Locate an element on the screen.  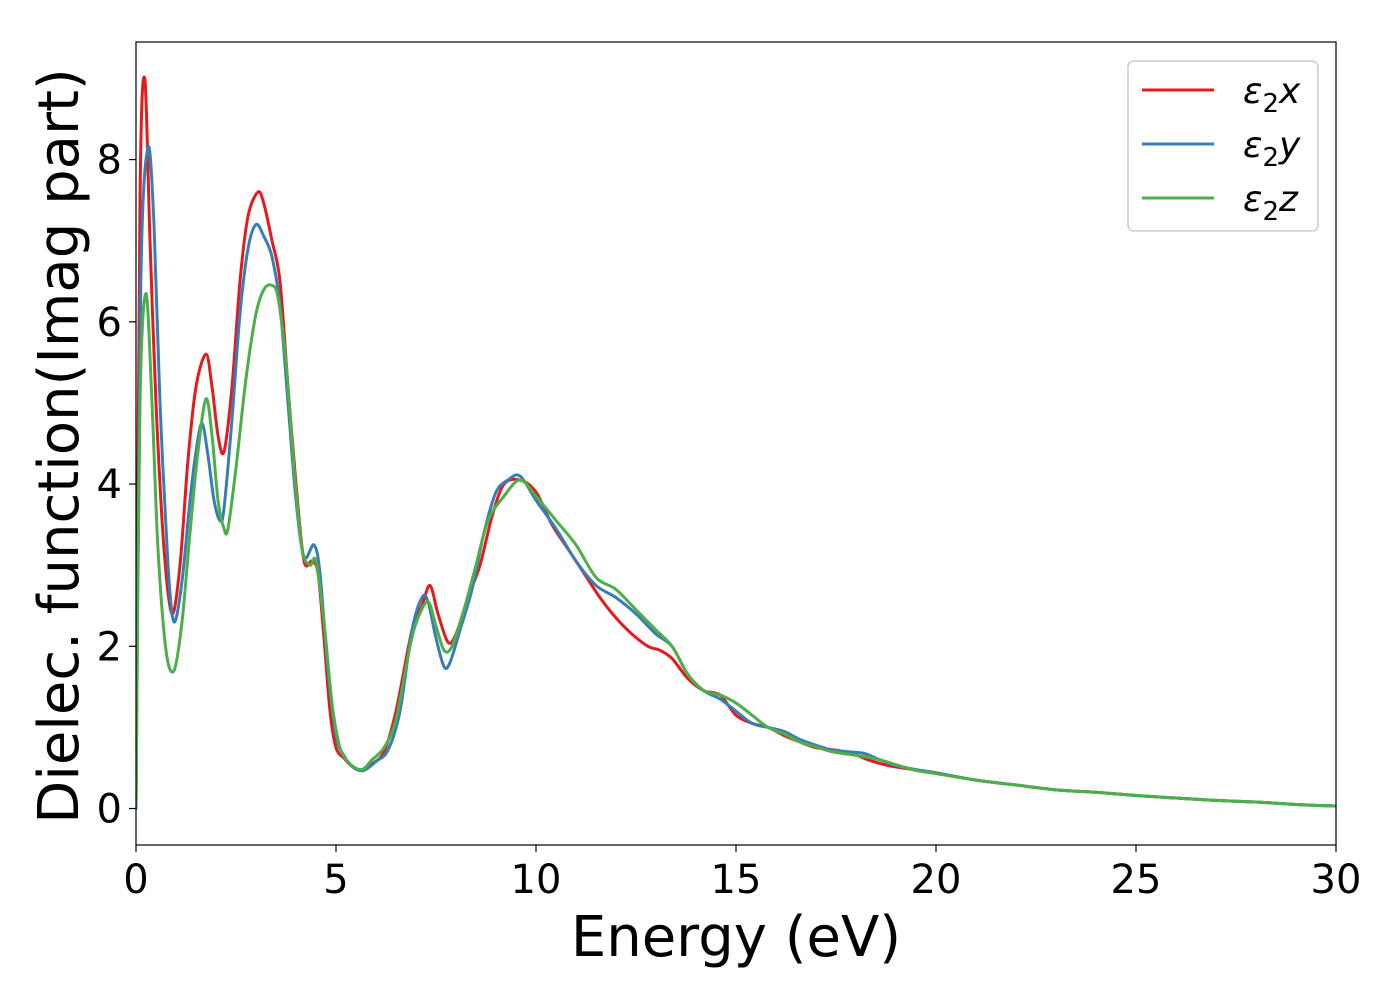
x-tick-label: 5 is located at coordinates (335, 880).